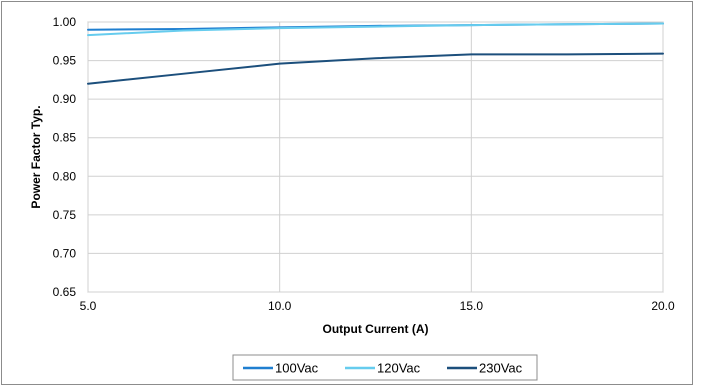  I want to click on y-tick-label: 0.95, so click(65, 61).